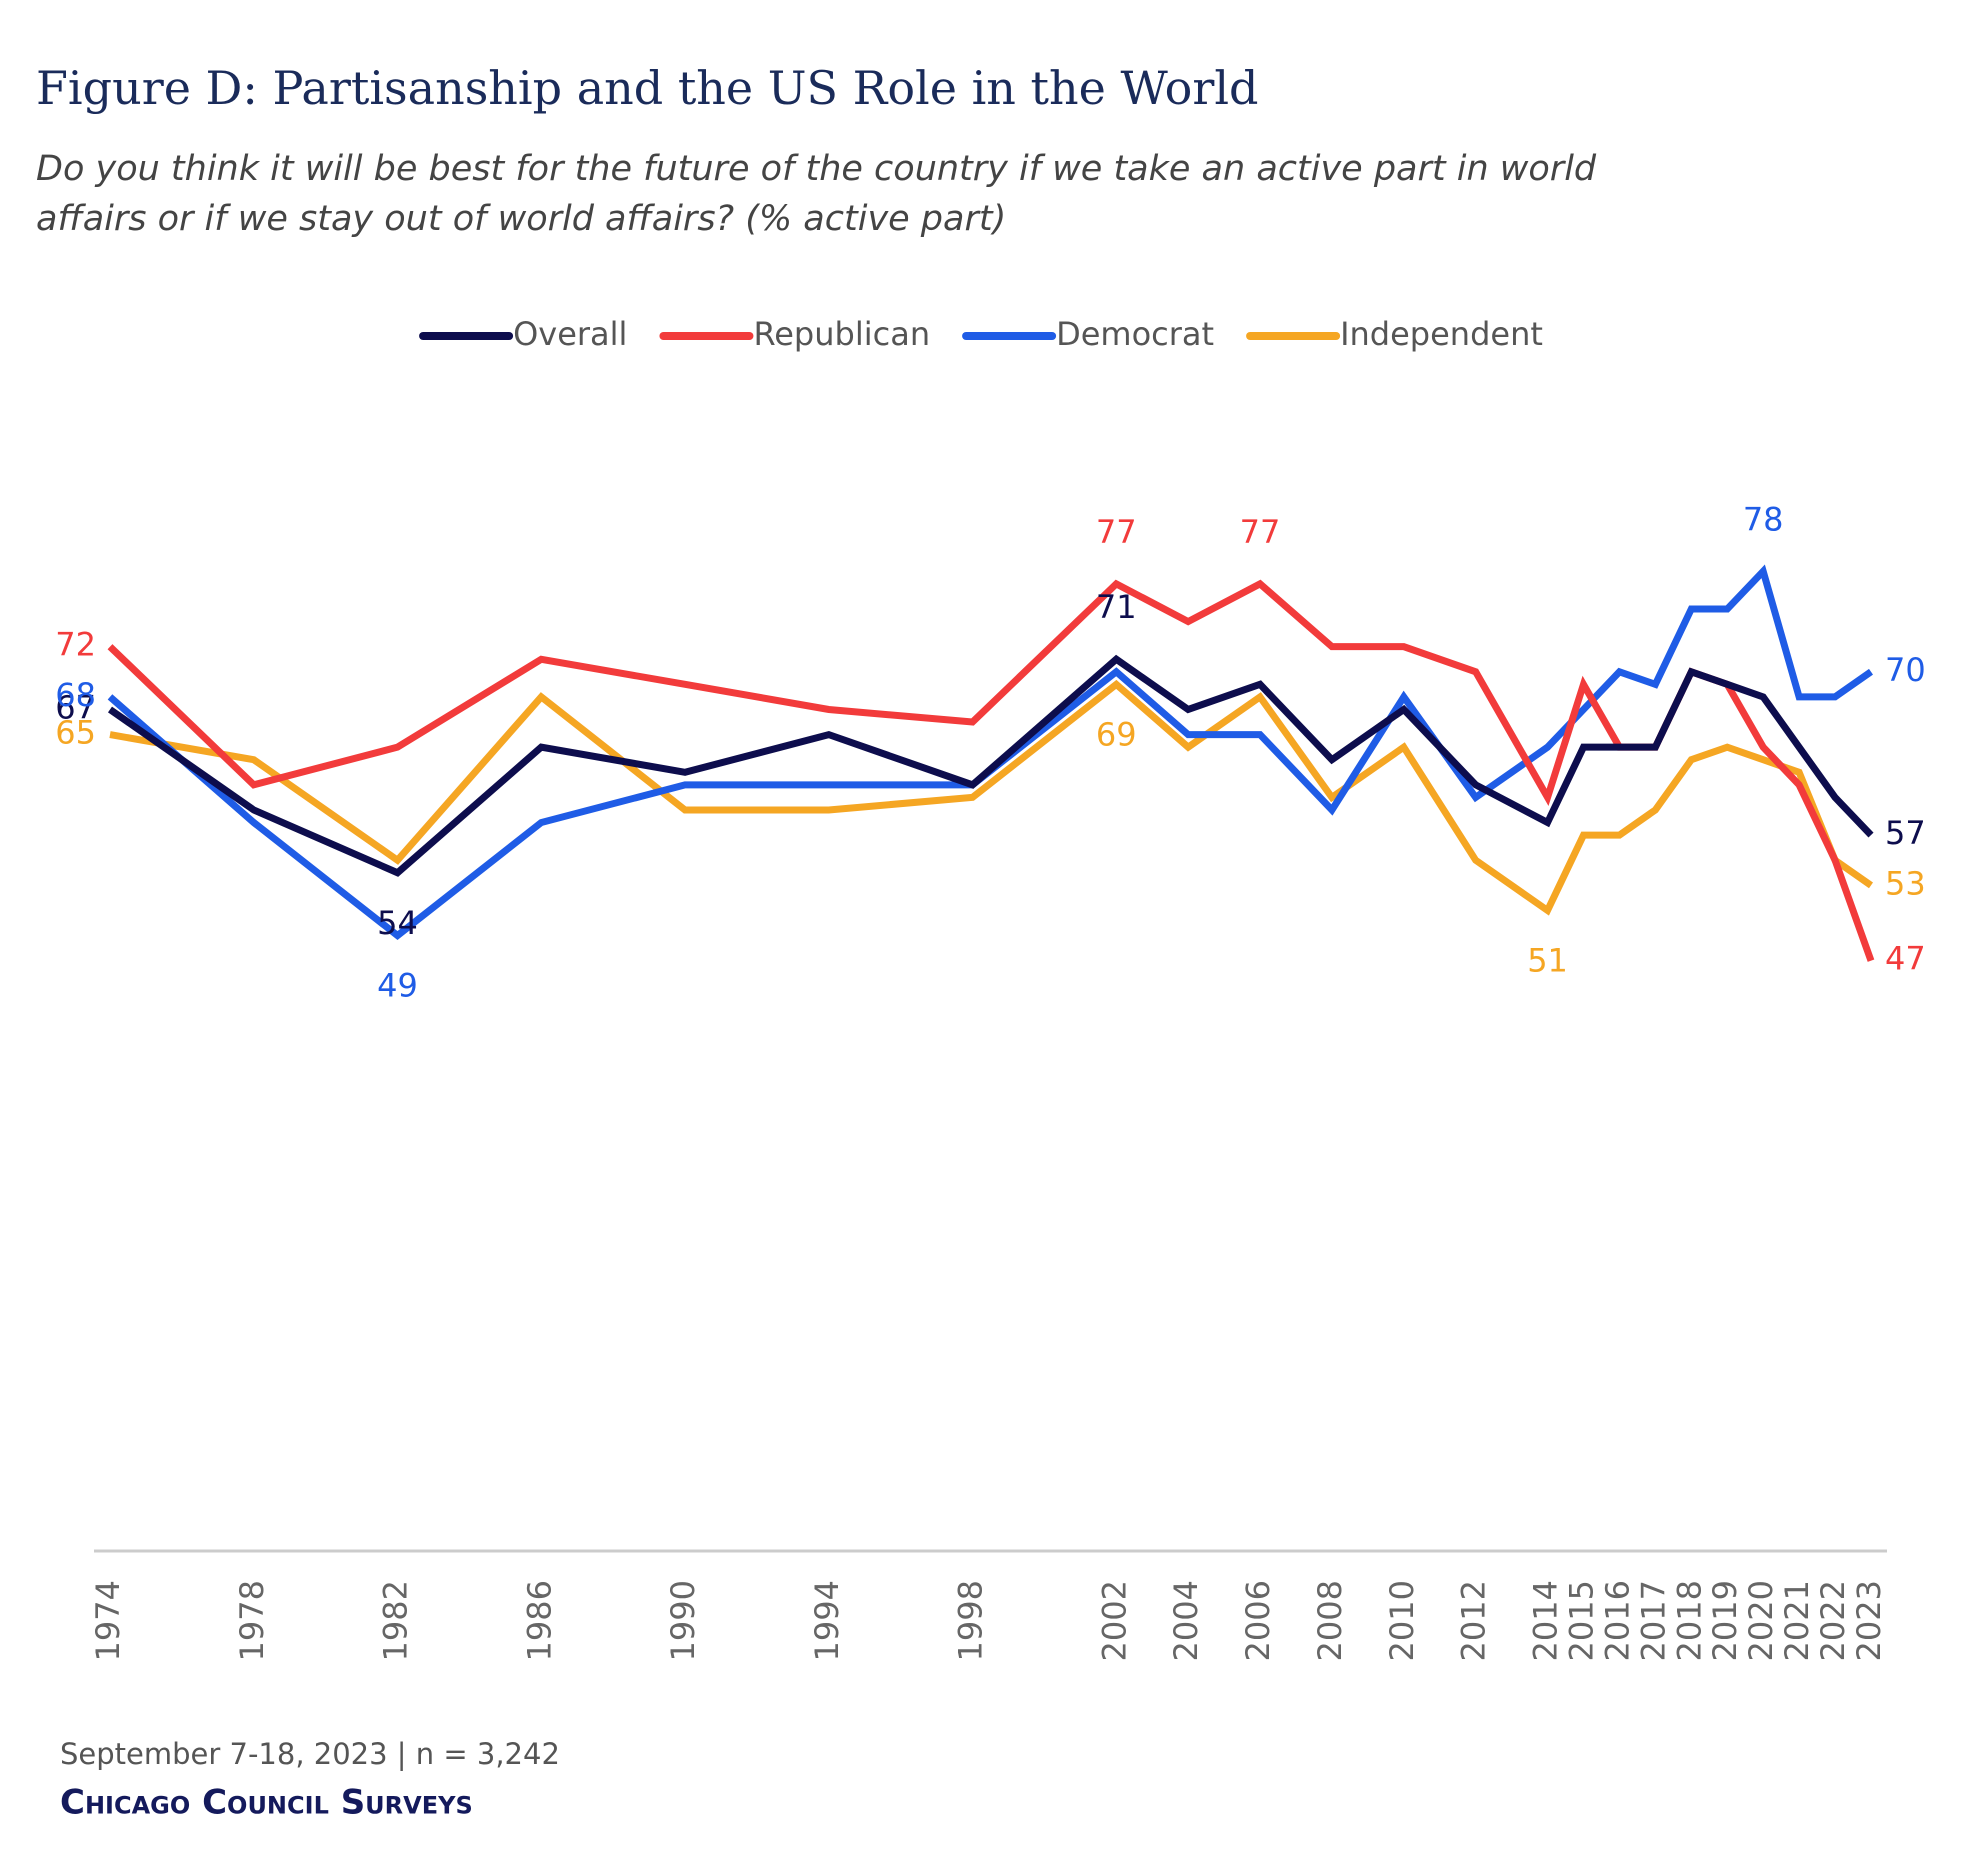 Image resolution: width=1966 pixels, height=1868 pixels. I want to click on data-label: 65, so click(75, 733).